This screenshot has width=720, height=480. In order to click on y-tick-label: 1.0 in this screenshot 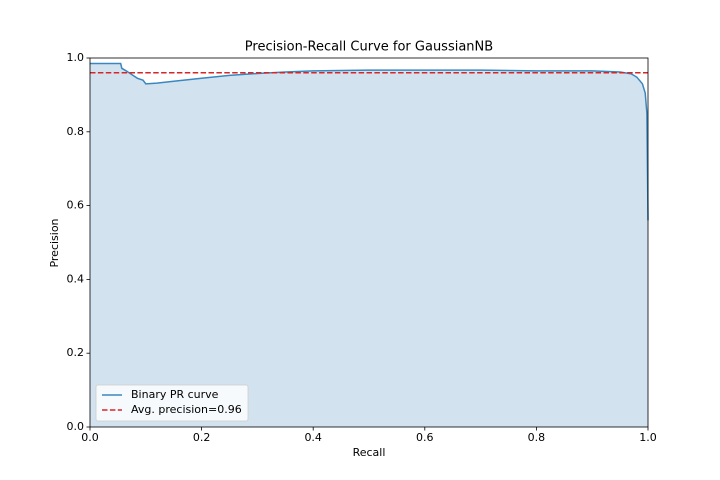, I will do `click(76, 57)`.